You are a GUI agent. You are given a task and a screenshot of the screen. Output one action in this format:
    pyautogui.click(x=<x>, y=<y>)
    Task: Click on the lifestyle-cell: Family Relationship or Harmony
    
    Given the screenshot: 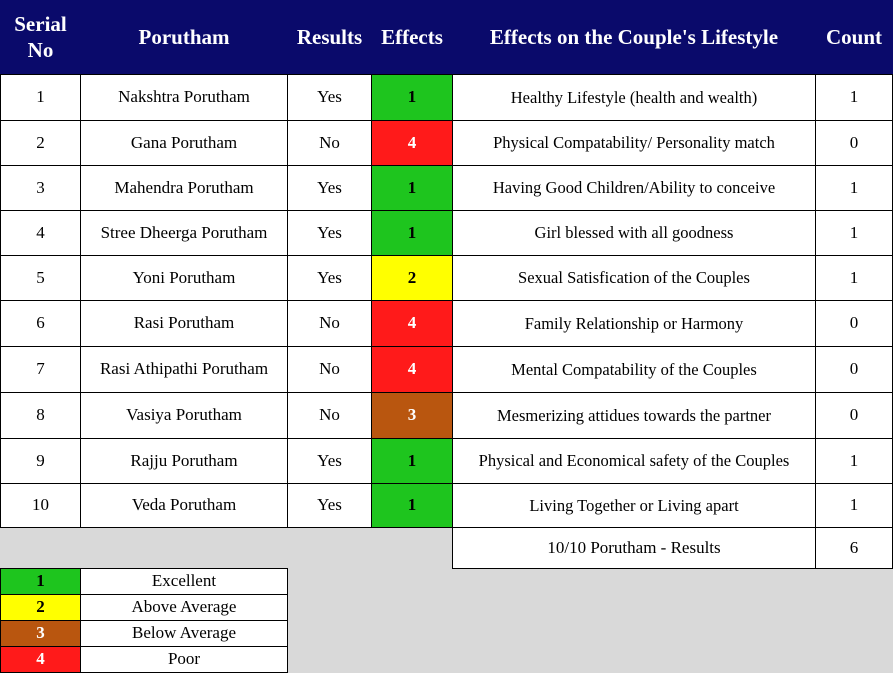 What is the action you would take?
    pyautogui.click(x=634, y=323)
    